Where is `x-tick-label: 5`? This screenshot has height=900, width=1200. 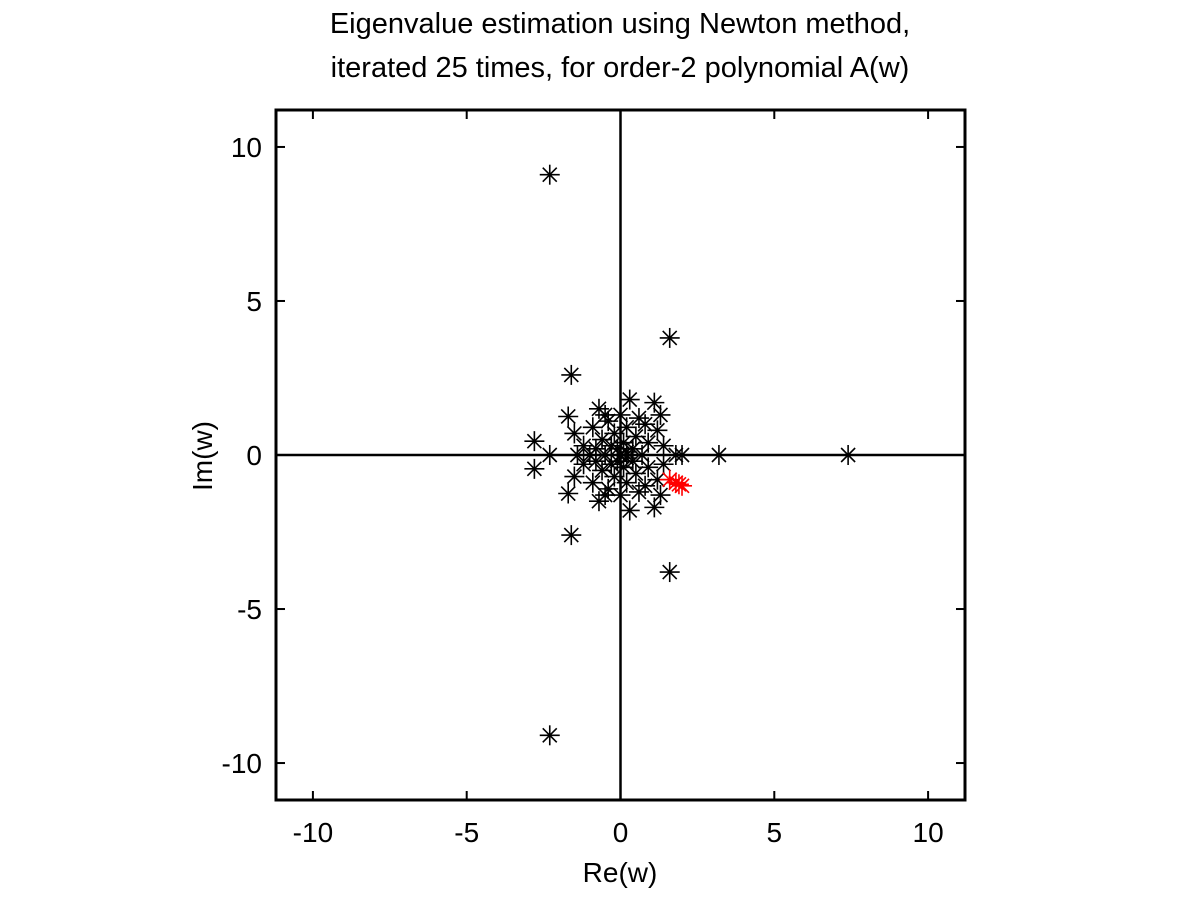 x-tick-label: 5 is located at coordinates (775, 832).